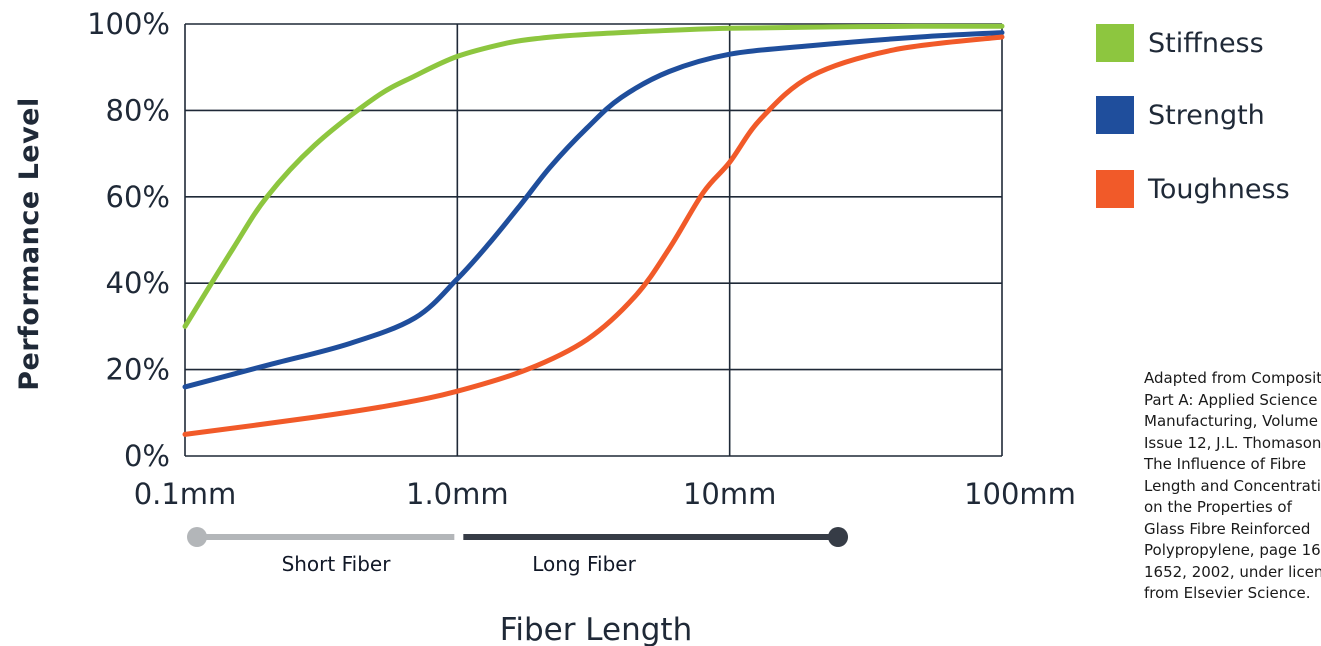 The image size is (1321, 646). Describe the element at coordinates (1232, 550) in the screenshot. I see `source-note-line: Polypropylene, page 1641-` at that location.